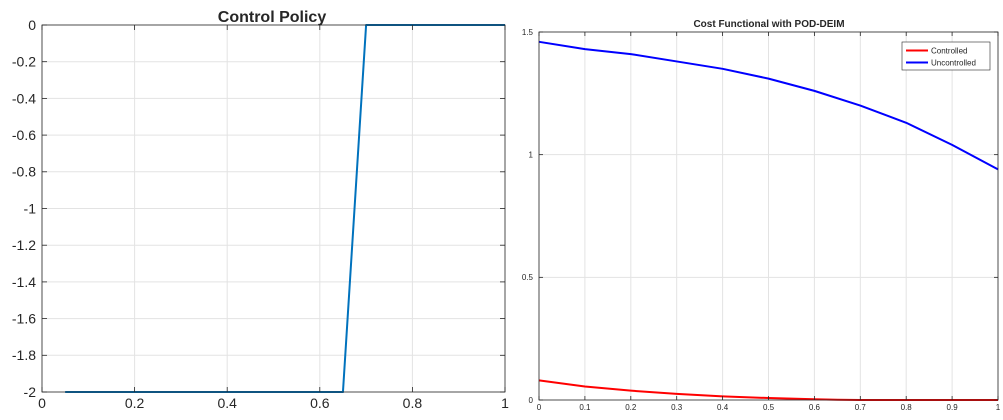  What do you see at coordinates (769, 407) in the screenshot?
I see `x-tick-label: 0.5` at bounding box center [769, 407].